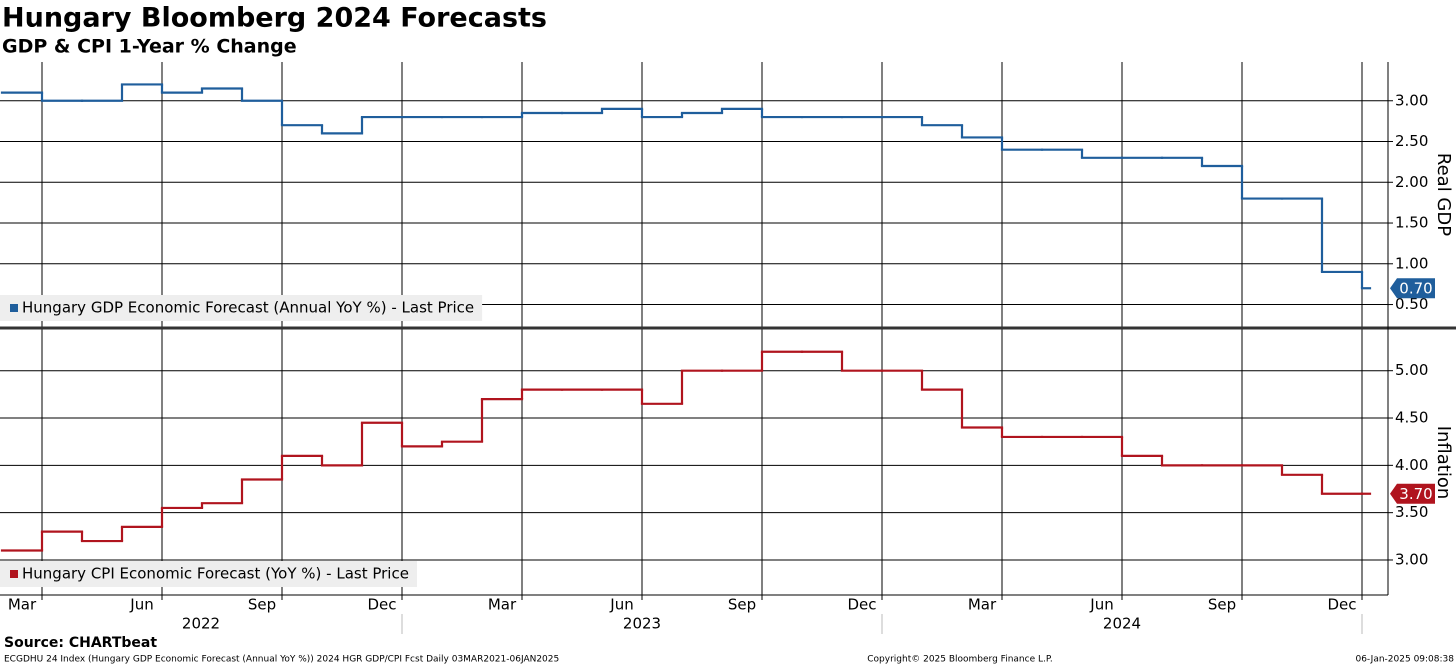  Describe the element at coordinates (1443, 194) in the screenshot. I see `y-axis-title: Real GDP` at that location.